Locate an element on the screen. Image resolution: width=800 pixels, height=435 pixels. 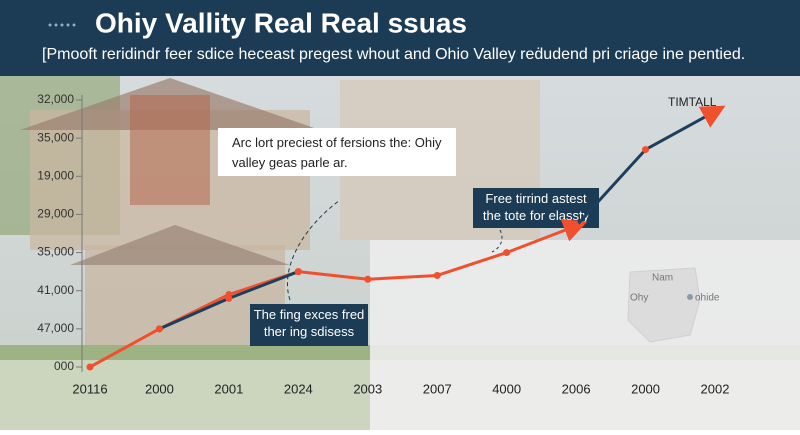
annotation-text: The fing exces fred is located at coordinates (309, 314).